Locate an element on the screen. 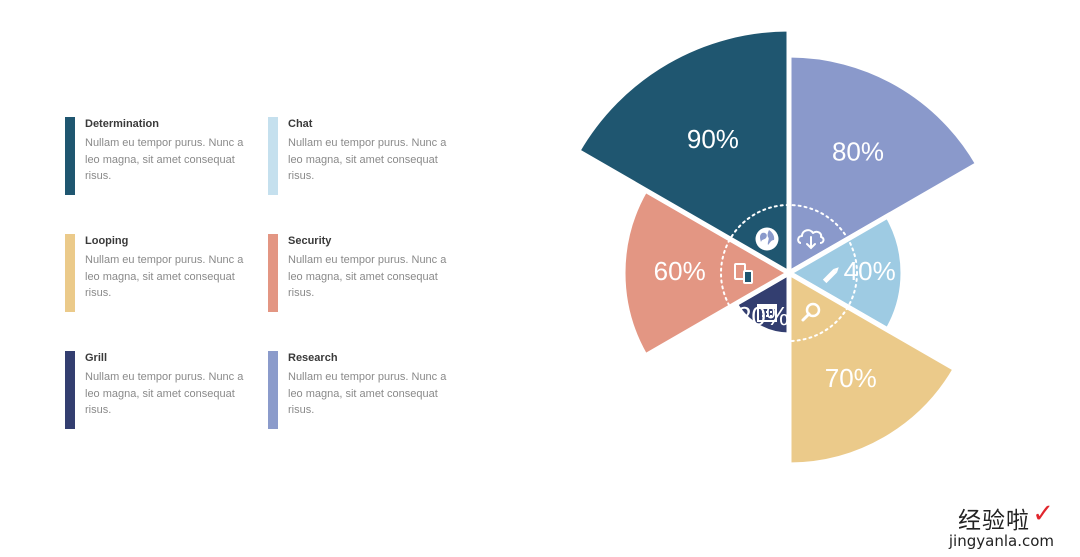 This screenshot has height=557, width=1080. slice-value-label: 40% is located at coordinates (870, 271).